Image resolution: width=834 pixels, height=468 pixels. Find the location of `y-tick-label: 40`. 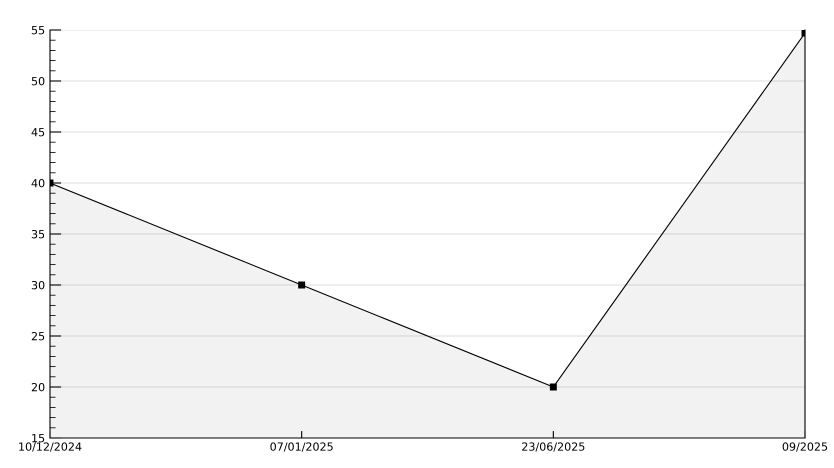

y-tick-label: 40 is located at coordinates (38, 183).